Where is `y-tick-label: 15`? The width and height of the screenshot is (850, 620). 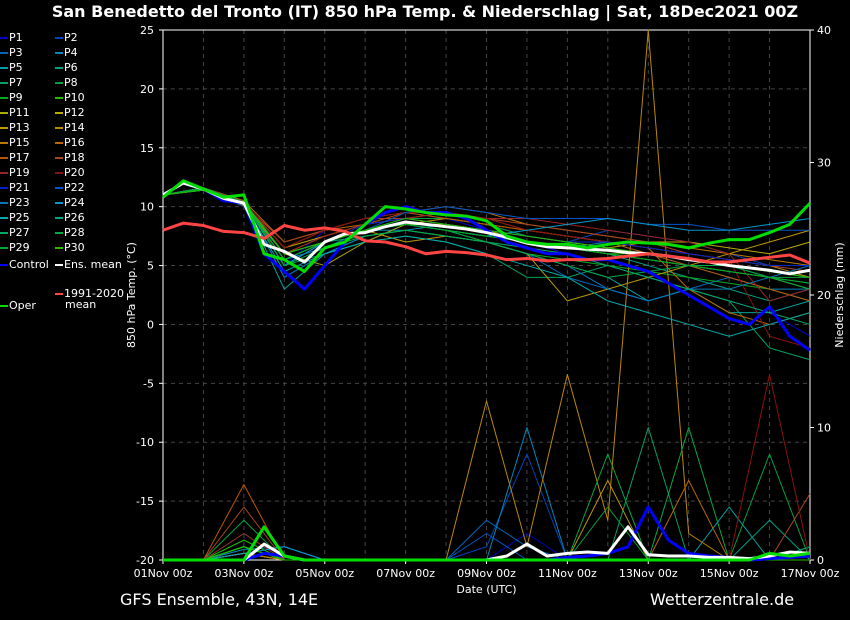
y-tick-label: 15 is located at coordinates (147, 148).